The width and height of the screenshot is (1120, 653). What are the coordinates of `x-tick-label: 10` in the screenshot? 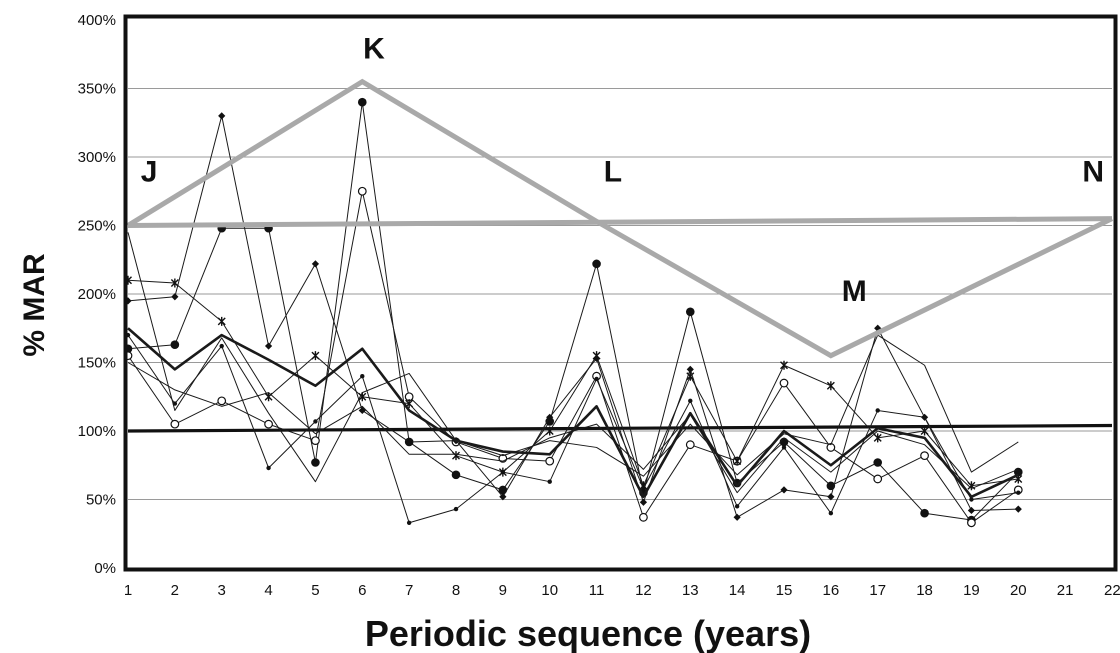 It's located at (549, 590).